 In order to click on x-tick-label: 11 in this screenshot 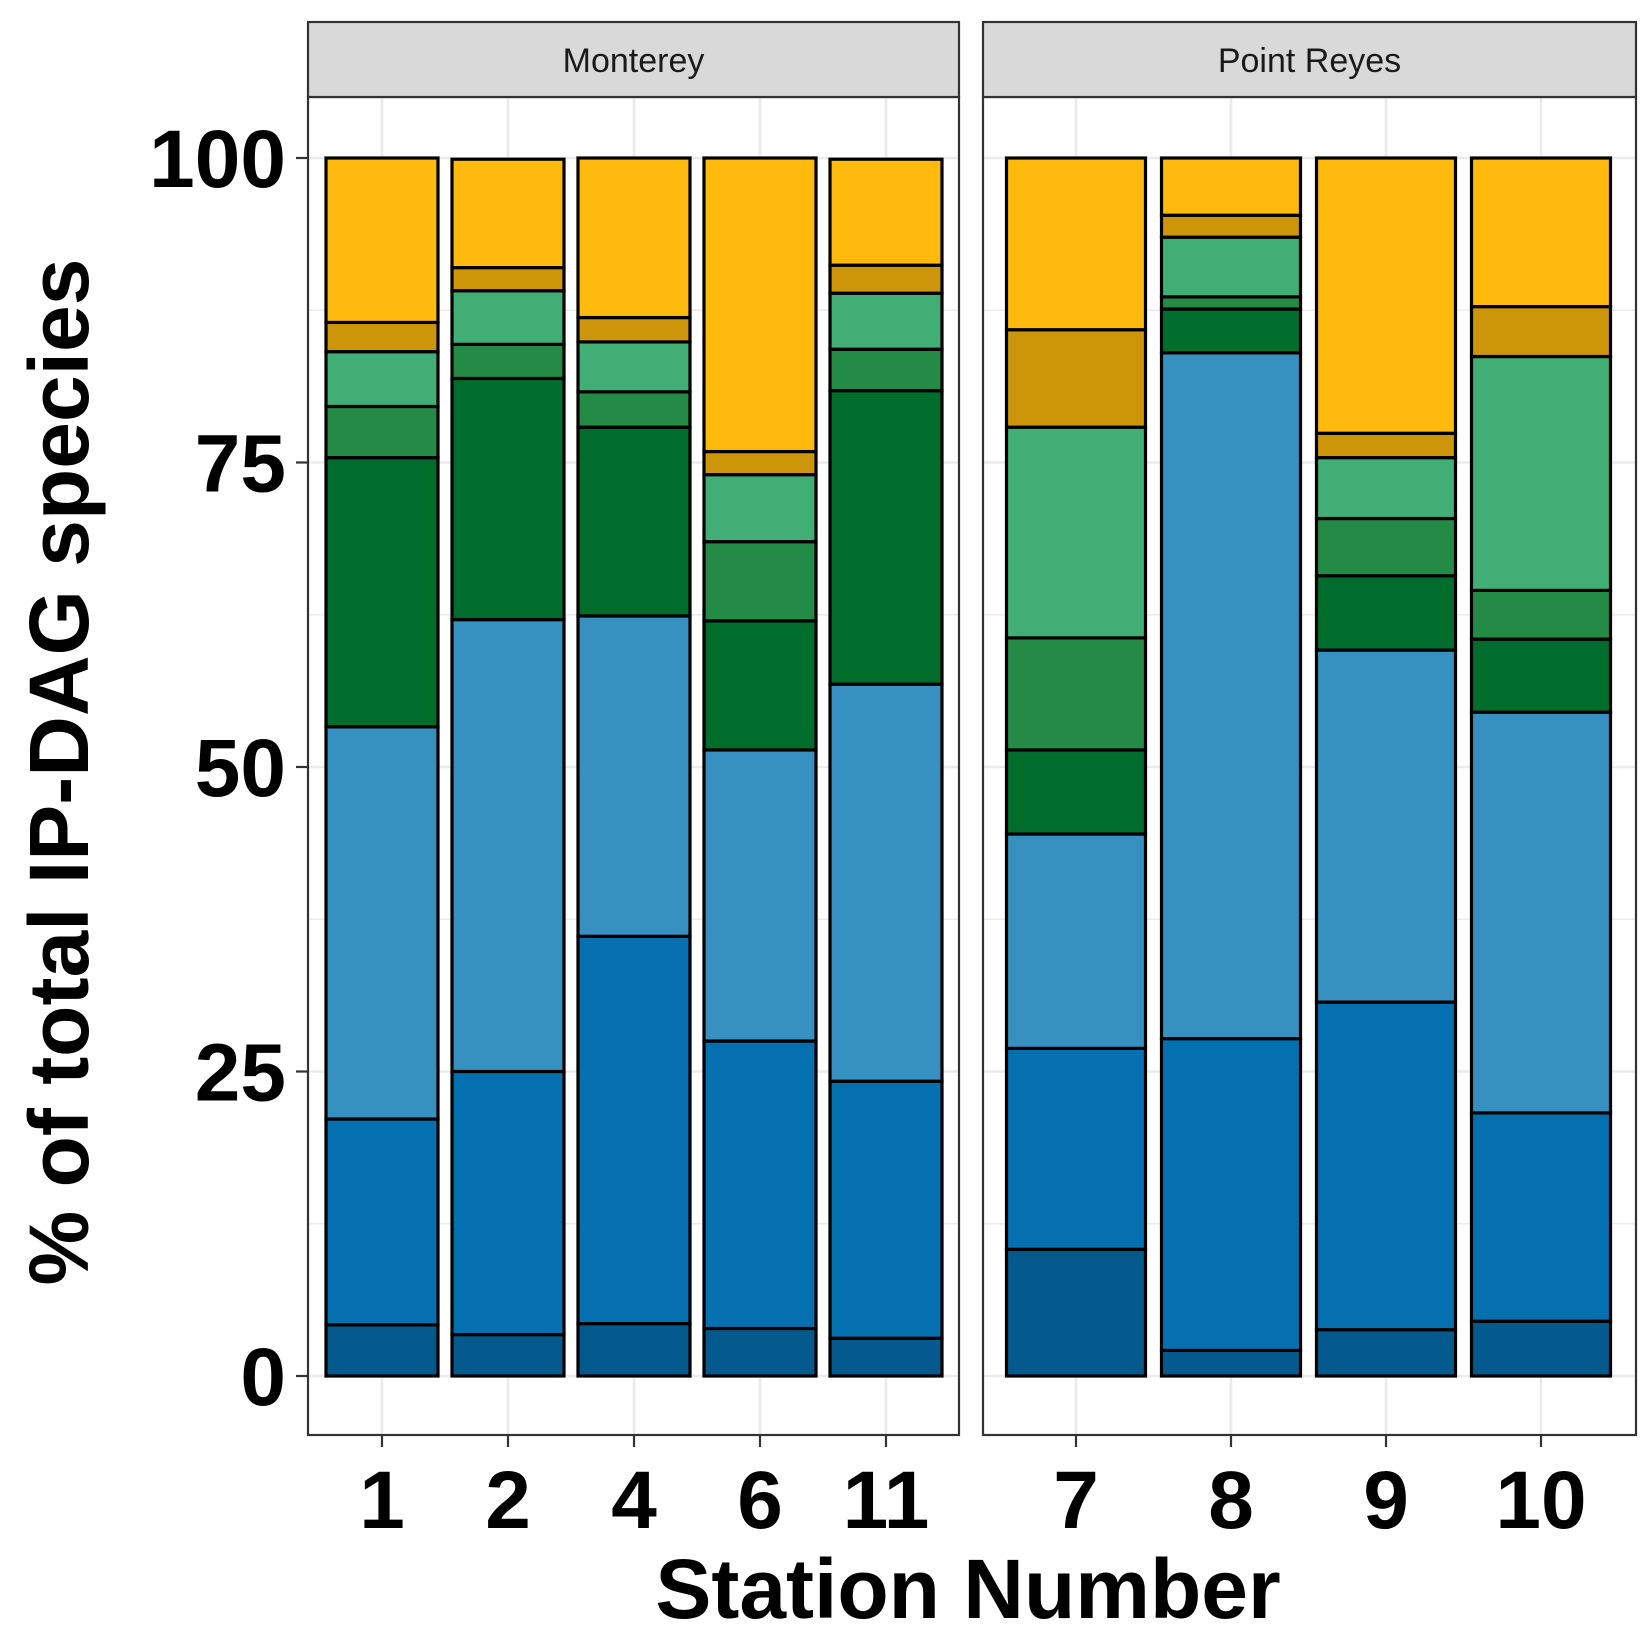, I will do `click(886, 1500)`.